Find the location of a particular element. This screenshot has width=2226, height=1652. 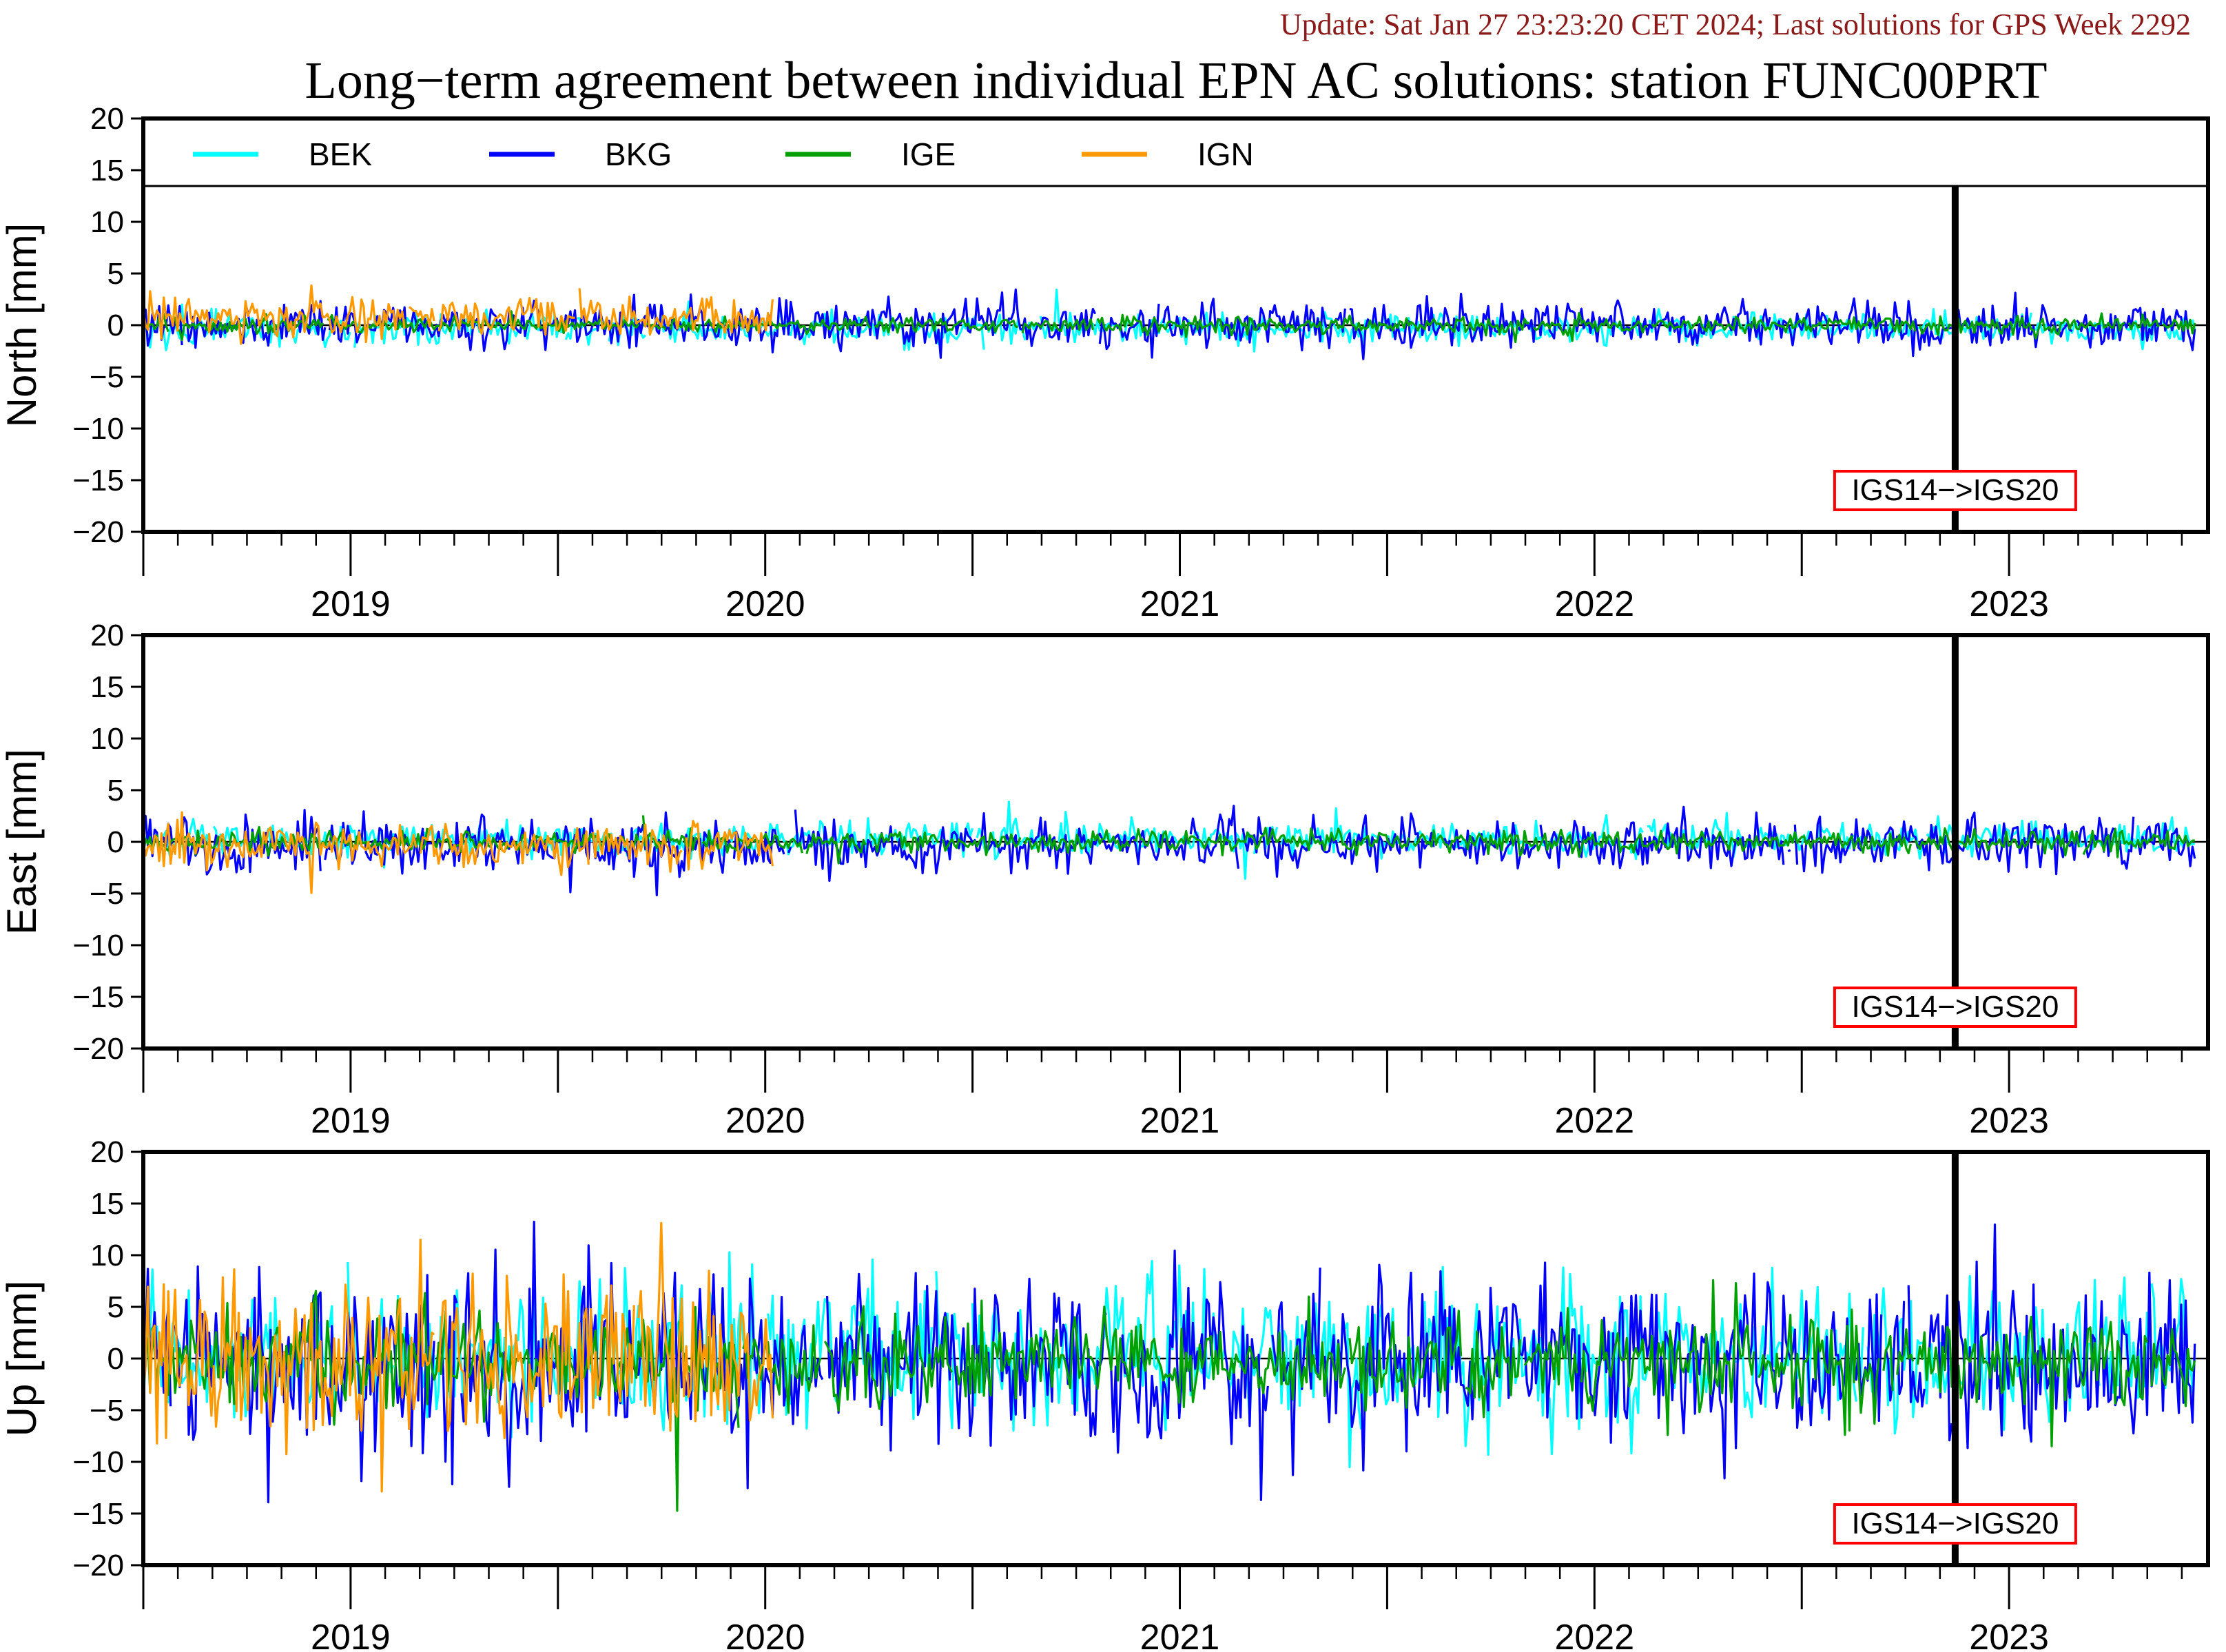

legend-label-ign: IGN is located at coordinates (1225, 154).